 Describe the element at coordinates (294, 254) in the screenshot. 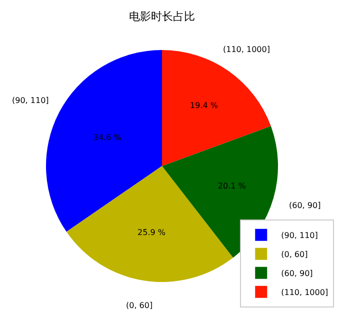

I see `legend-label: (0, 60]` at that location.